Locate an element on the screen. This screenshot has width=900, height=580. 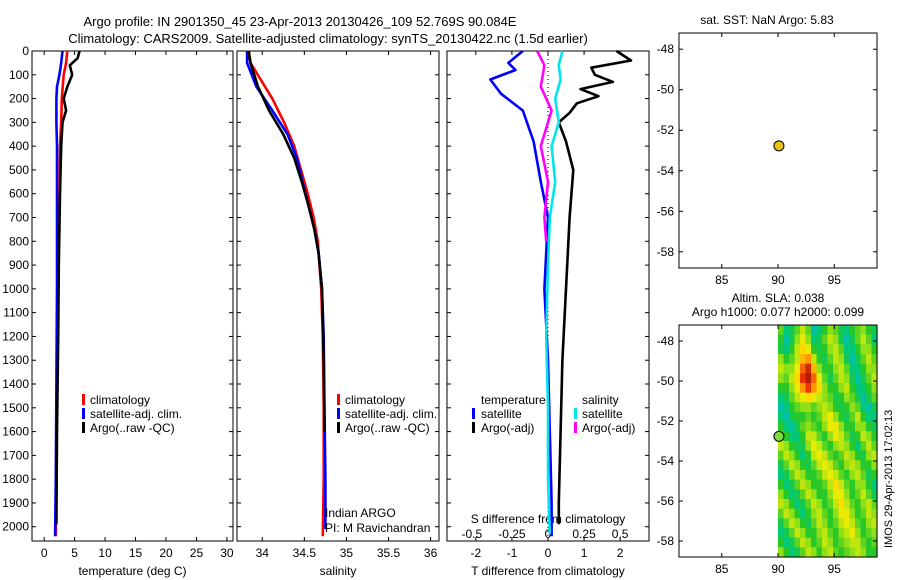
x-tick-label: 85 is located at coordinates (722, 569).